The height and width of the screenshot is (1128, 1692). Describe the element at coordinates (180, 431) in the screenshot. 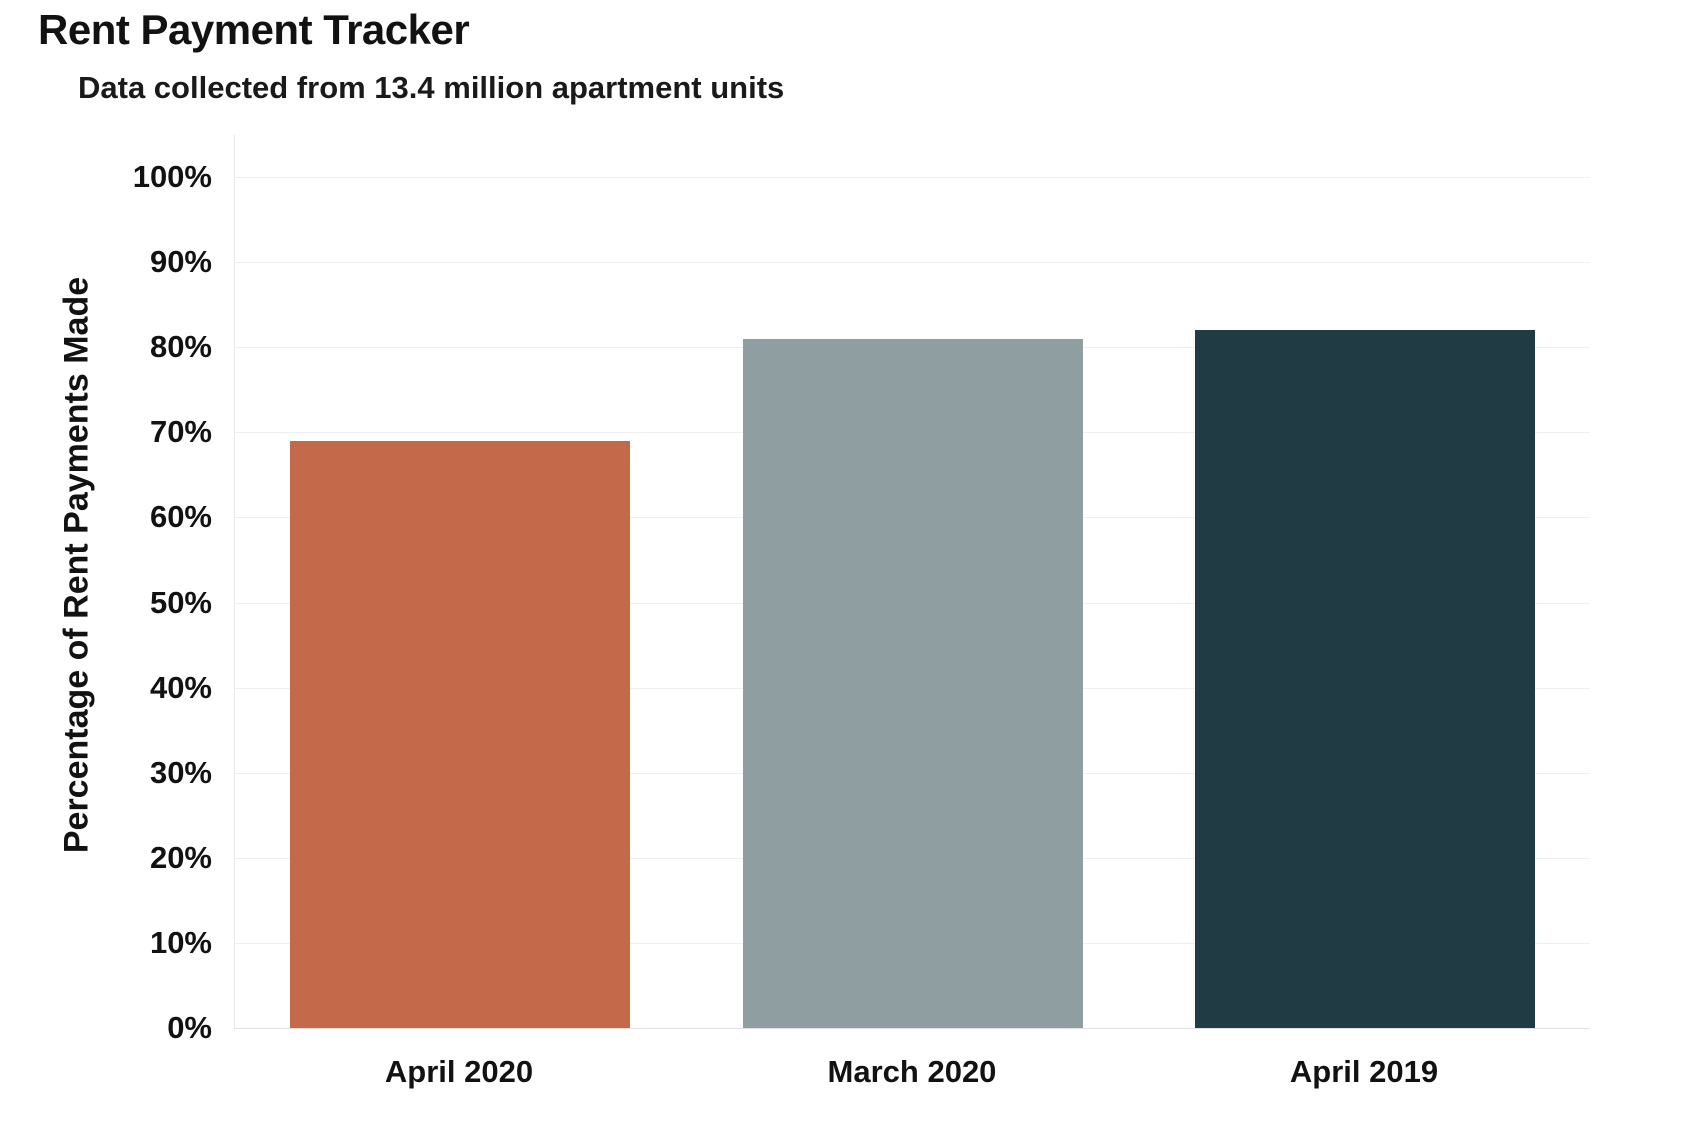

I see `y-tick-label-70: 70%` at that location.